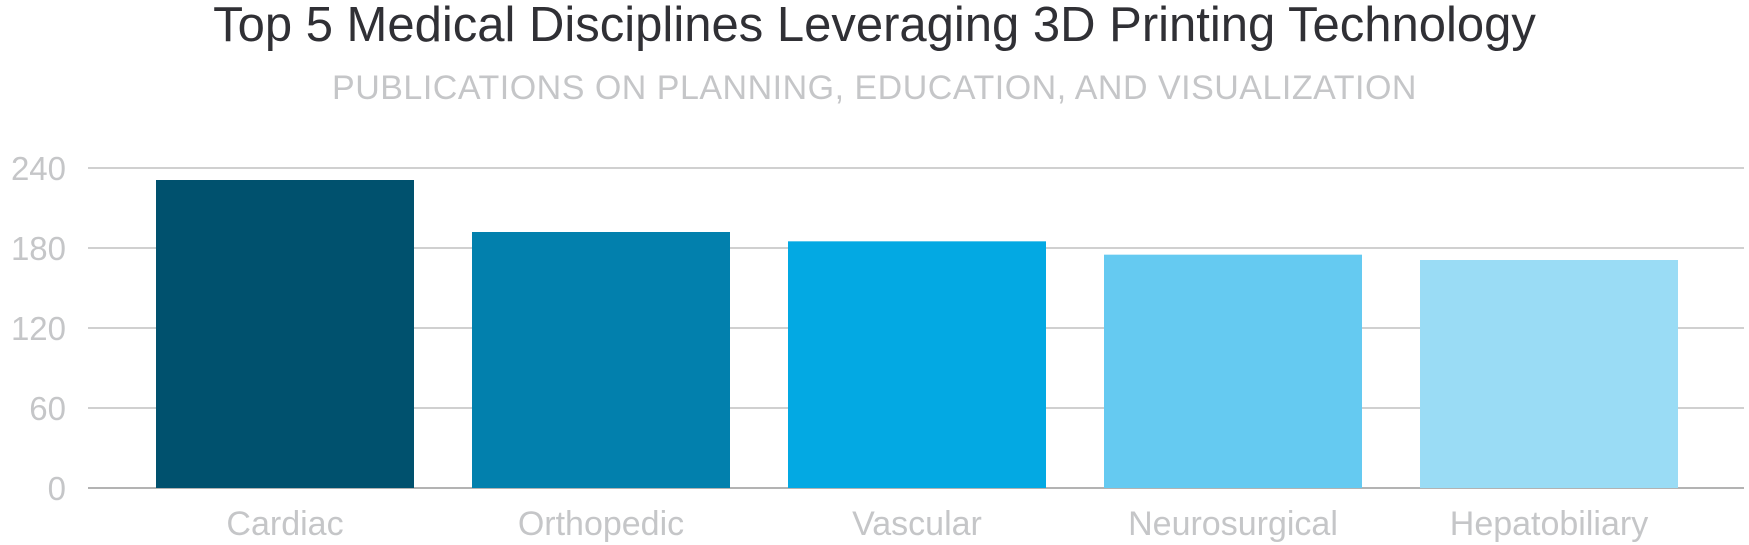 The height and width of the screenshot is (545, 1749). I want to click on bar-cardiac, so click(285, 334).